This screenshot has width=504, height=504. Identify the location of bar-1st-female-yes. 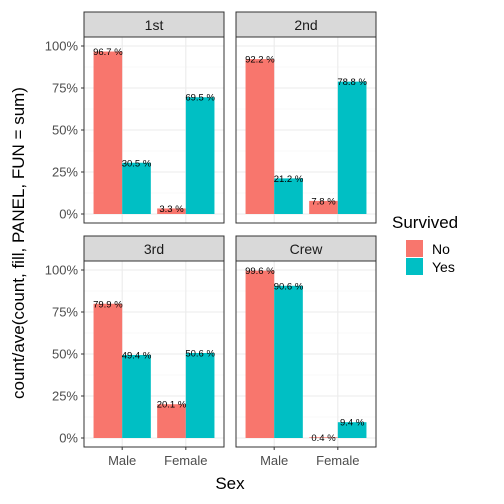
(200, 155).